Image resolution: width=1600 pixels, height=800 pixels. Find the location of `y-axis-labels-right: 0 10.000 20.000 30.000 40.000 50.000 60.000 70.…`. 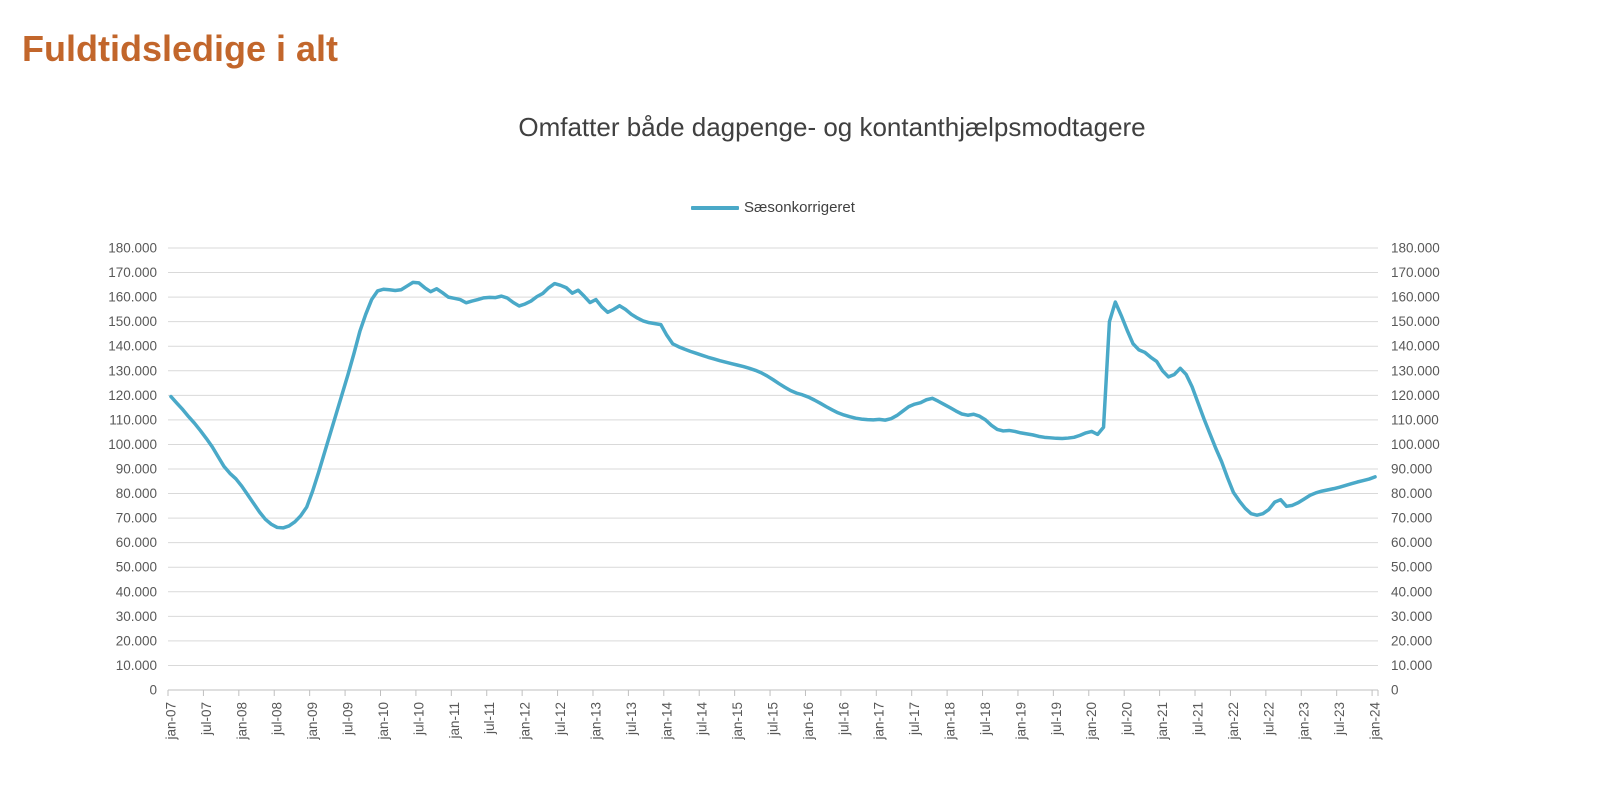

y-axis-labels-right: 0 10.000 20.000 30.000 40.000 50.000 60.000 70.… is located at coordinates (1415, 469).